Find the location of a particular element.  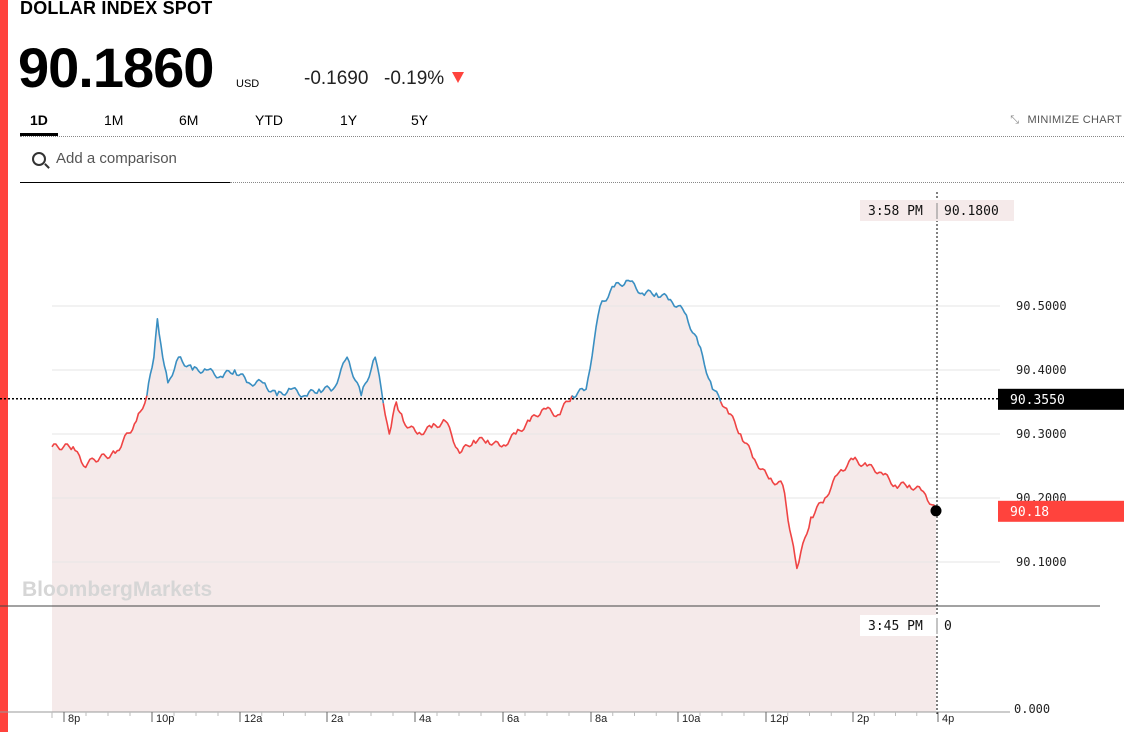

currency-label: USD is located at coordinates (248, 84).